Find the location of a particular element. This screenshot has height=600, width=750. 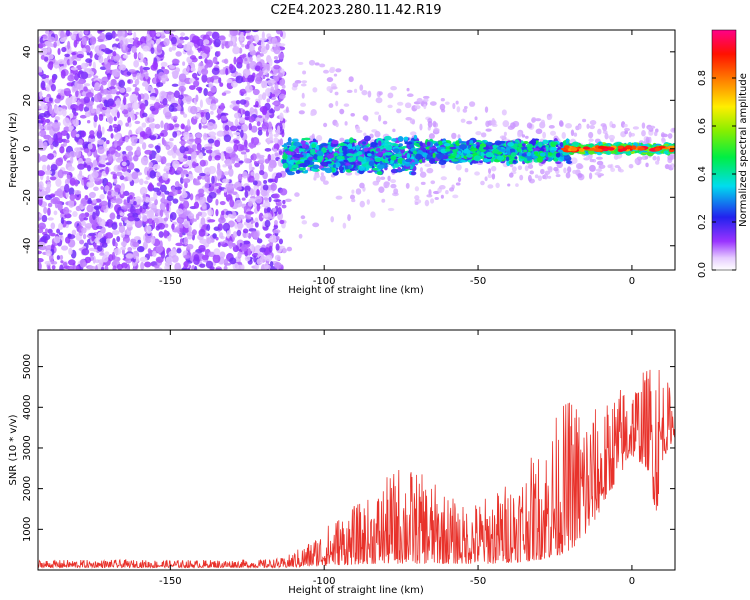

figure-title: C2E4.2023.280.11.42.R19 is located at coordinates (355, 10).